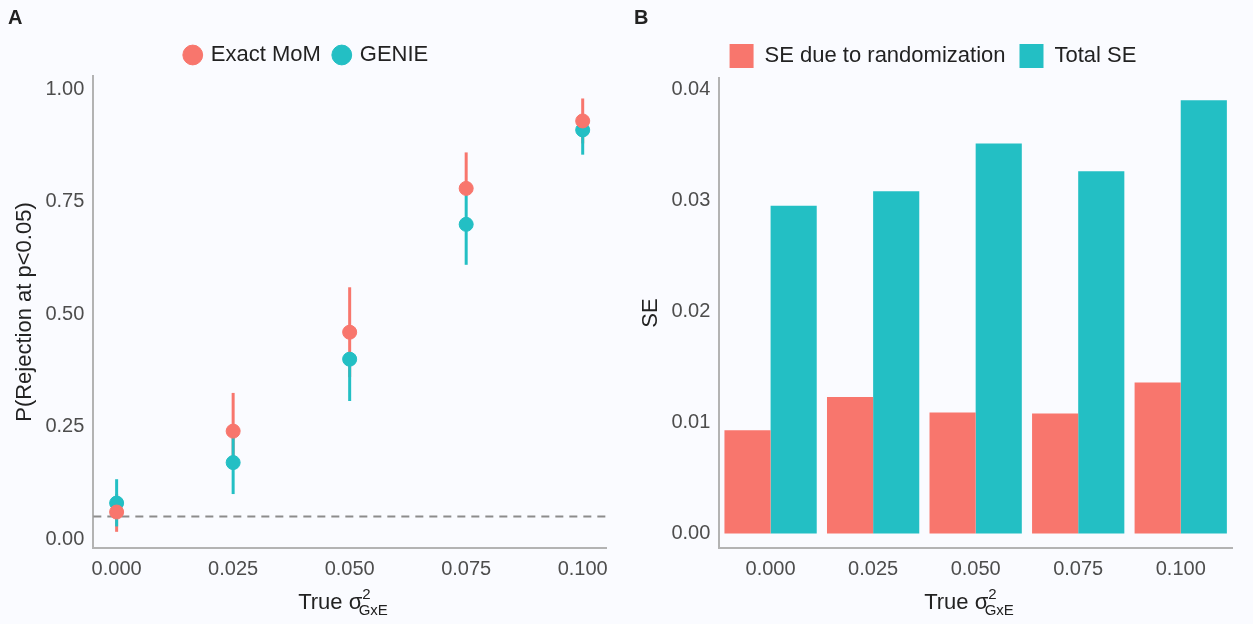 The image size is (1253, 624). I want to click on y-tick-label: 0.50, so click(65, 312).